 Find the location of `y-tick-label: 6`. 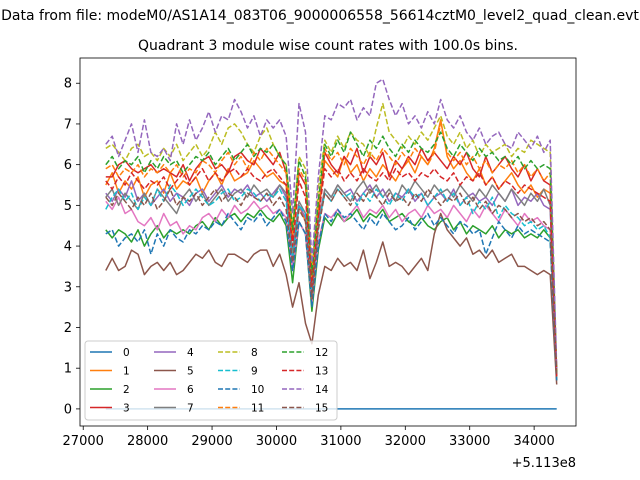

y-tick-label: 6 is located at coordinates (68, 165).